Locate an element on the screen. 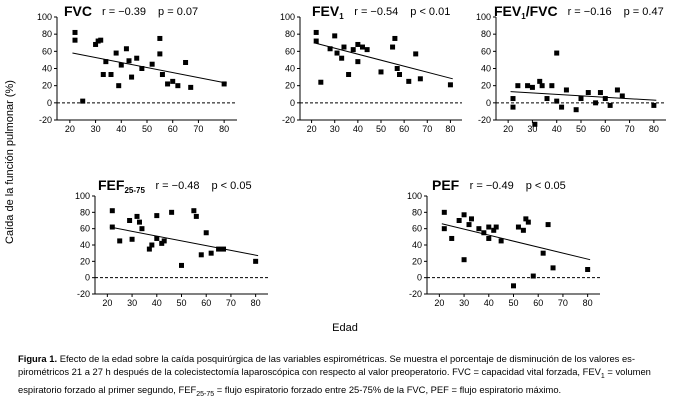 This screenshot has height=402, width=674. correlation-r-label: r = −0.54 is located at coordinates (376, 12).